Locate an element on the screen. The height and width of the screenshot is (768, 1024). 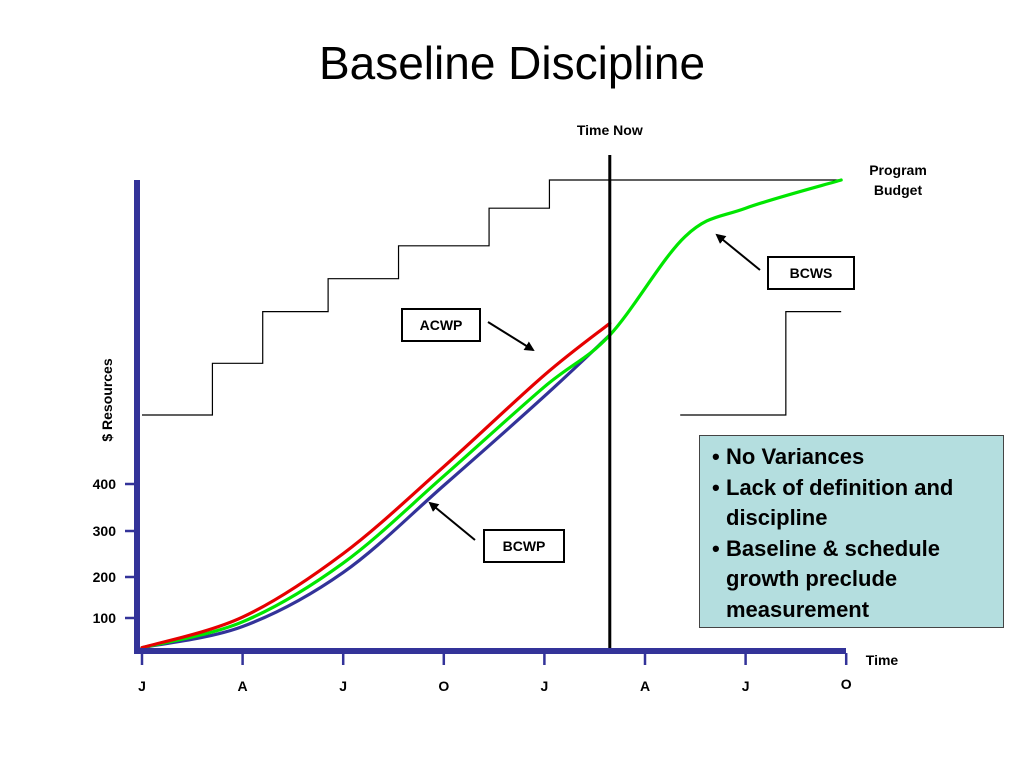
x-tick-label-7: O is located at coordinates (846, 684).